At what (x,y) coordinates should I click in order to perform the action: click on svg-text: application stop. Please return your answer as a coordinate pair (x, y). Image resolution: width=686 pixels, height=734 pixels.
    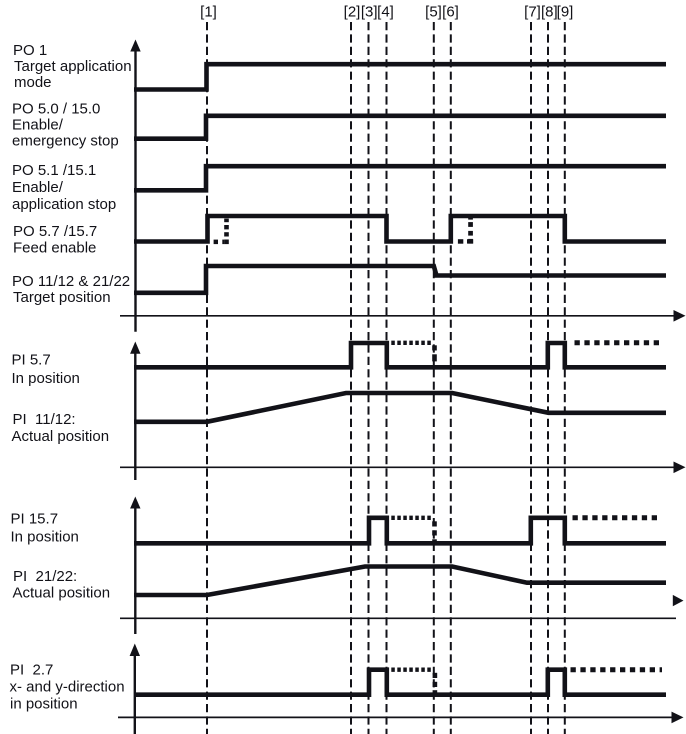
    Looking at the image, I should click on (64, 204).